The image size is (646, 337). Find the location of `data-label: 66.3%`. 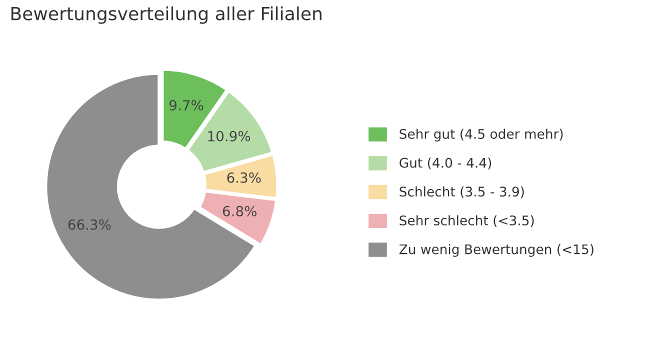

data-label: 66.3% is located at coordinates (89, 224).